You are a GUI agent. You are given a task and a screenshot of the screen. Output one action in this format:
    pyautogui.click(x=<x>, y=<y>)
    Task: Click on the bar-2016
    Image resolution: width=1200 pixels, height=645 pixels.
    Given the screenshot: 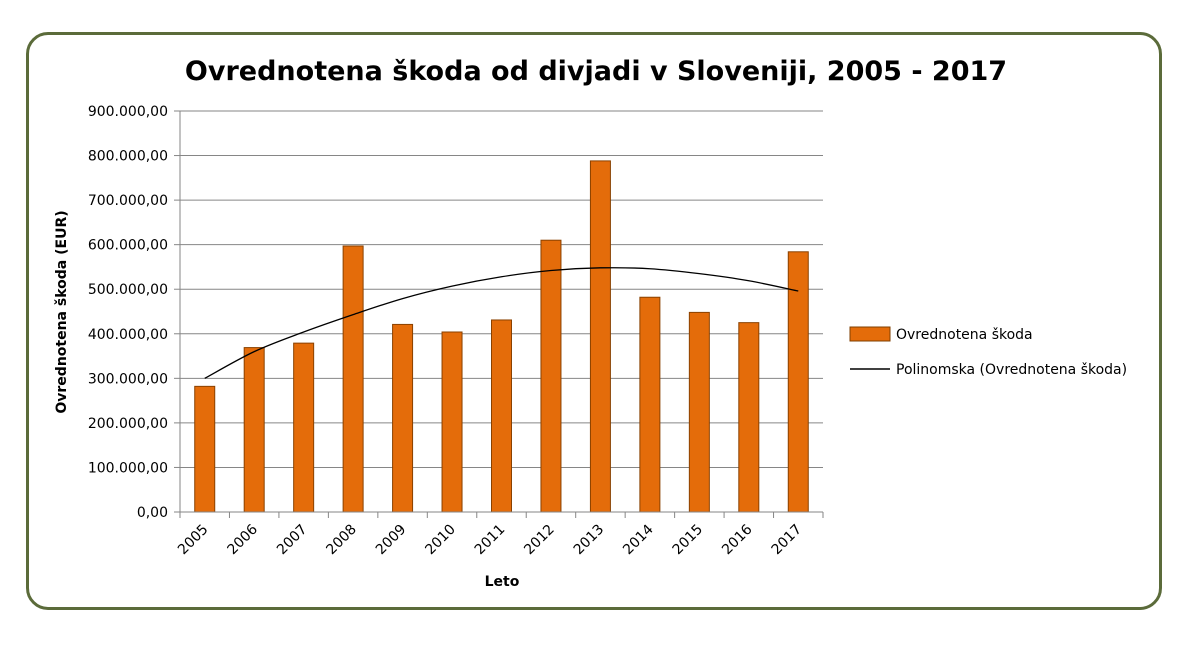 What is the action you would take?
    pyautogui.click(x=749, y=417)
    